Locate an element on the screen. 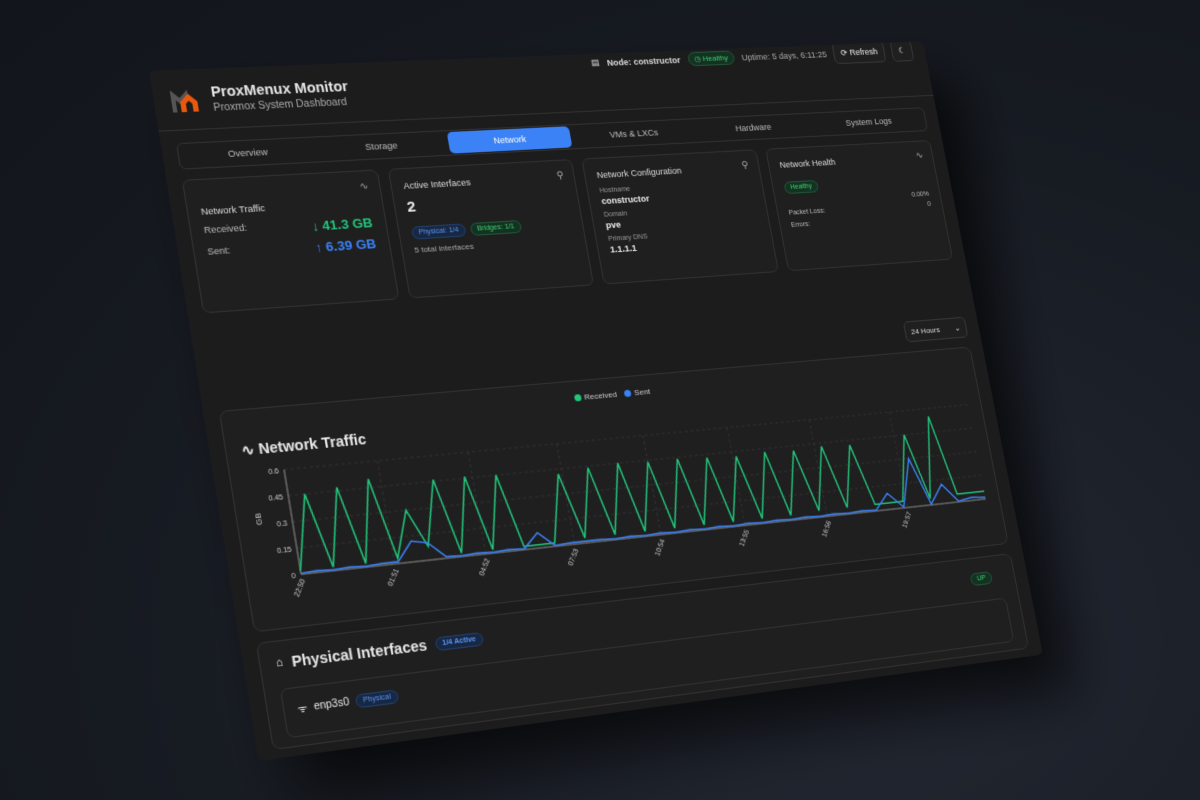  sent-value: ↑ 6.39 GB is located at coordinates (345, 245).